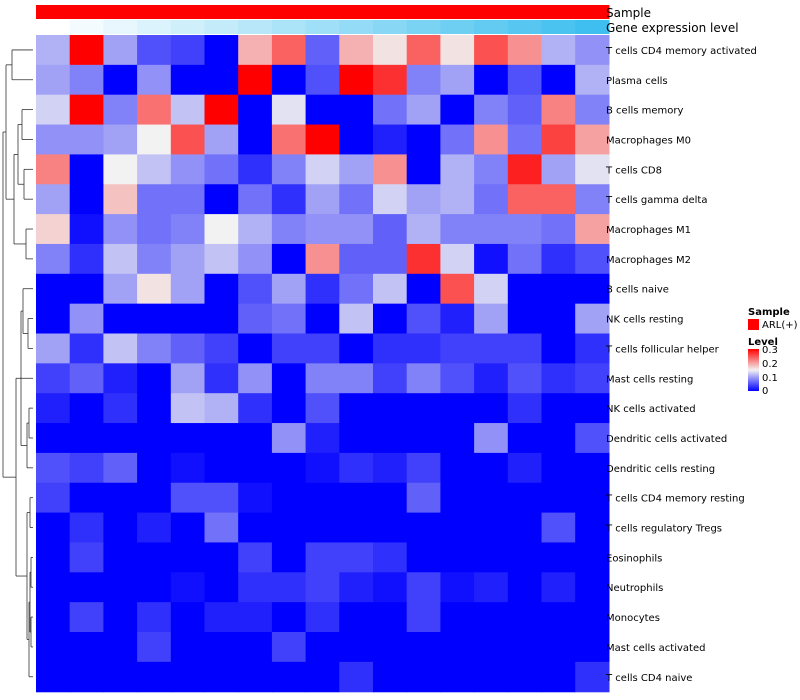 The width and height of the screenshot is (800, 700). Describe the element at coordinates (753, 324) in the screenshot. I see `legend-sample-swatch` at that location.